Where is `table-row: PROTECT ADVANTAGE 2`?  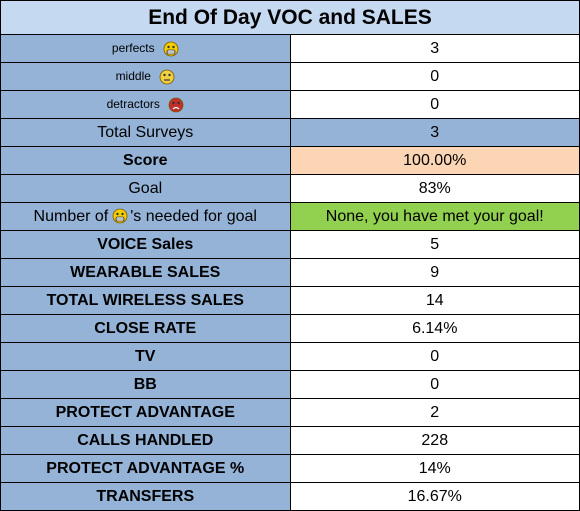
table-row: PROTECT ADVANTAGE 2 is located at coordinates (290, 412).